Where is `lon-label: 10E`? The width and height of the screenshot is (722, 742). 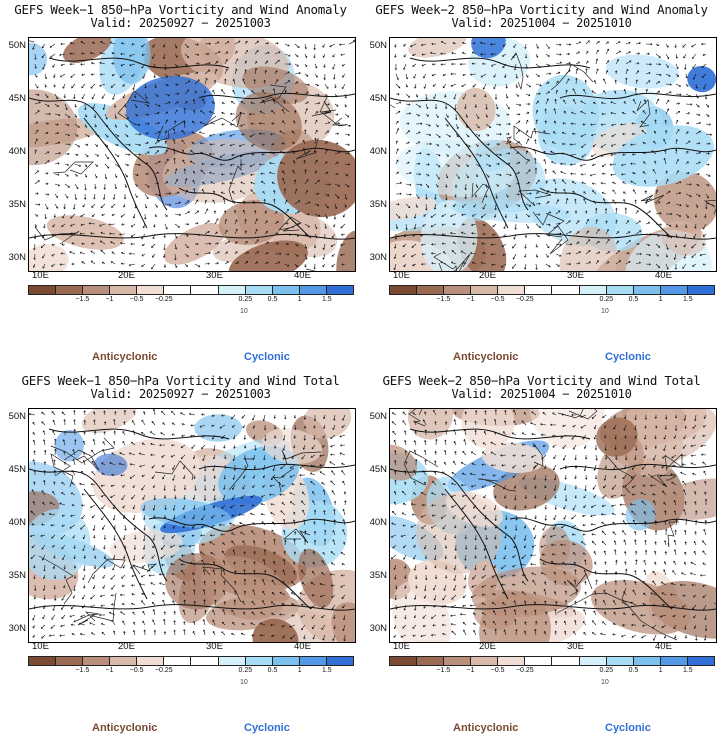
lon-label: 10E is located at coordinates (401, 646).